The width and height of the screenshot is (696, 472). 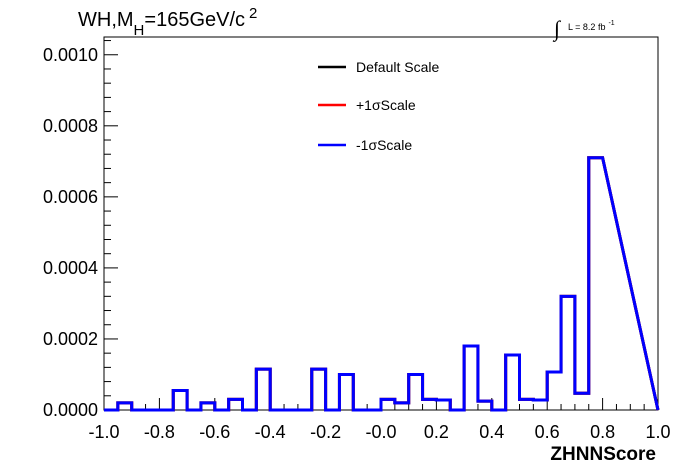 I want to click on x-tick-label: 0.2, so click(x=436, y=432).